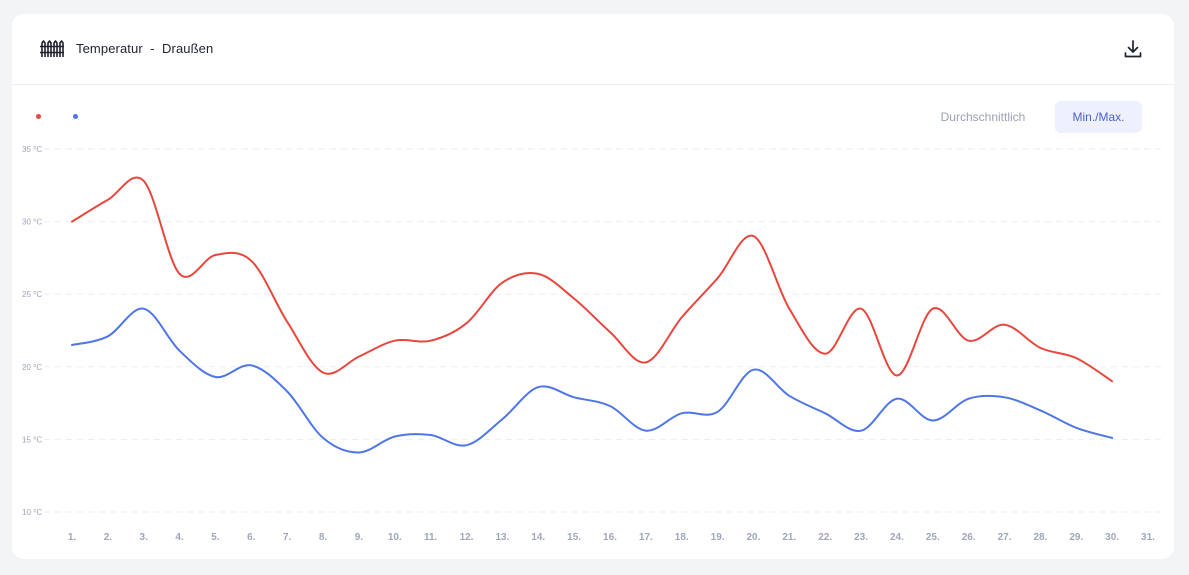 This screenshot has width=1189, height=575. I want to click on x-tick-label: 15., so click(574, 537).